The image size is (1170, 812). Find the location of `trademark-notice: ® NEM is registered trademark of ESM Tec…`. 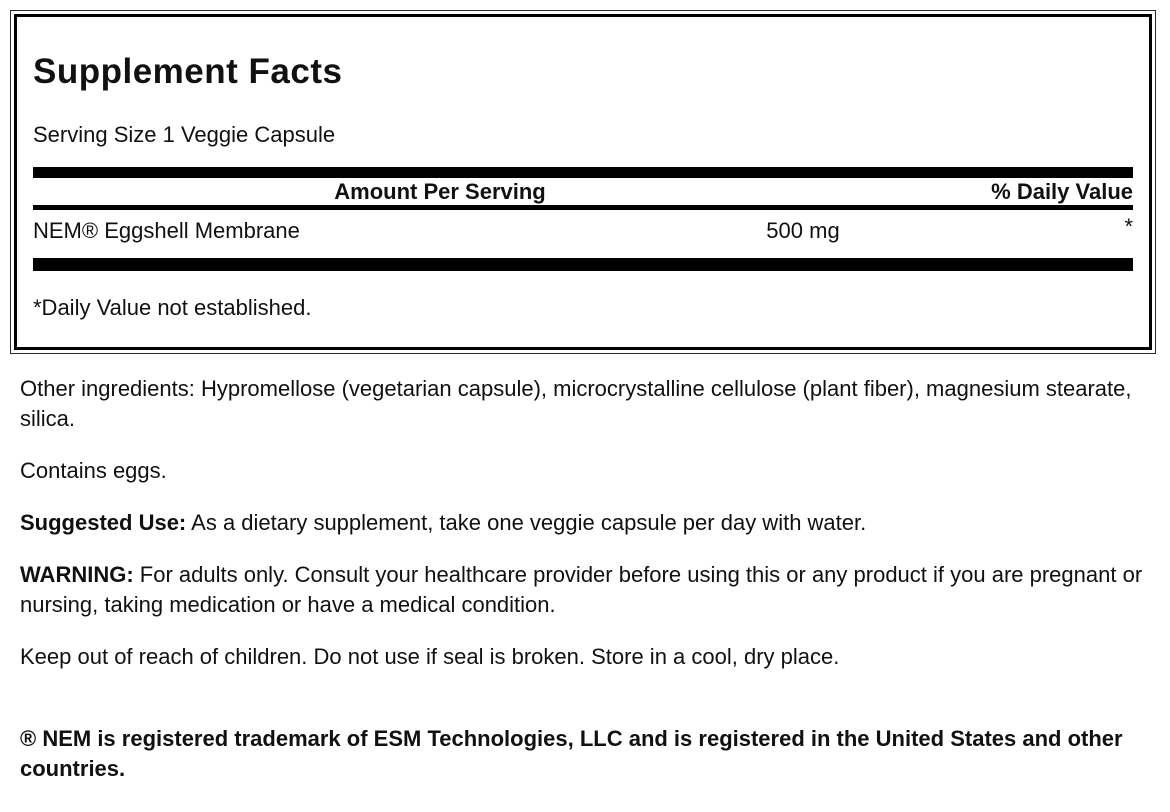

trademark-notice: ® NEM is registered trademark of ESM Tec… is located at coordinates (571, 753).